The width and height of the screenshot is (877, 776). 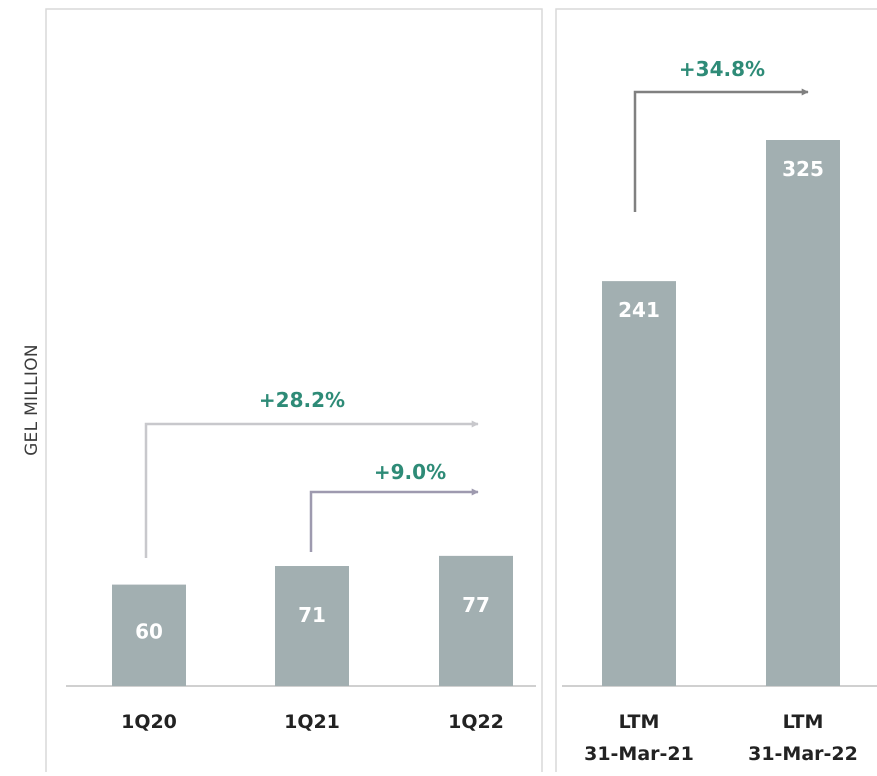 I want to click on bar-1Q20, so click(x=149, y=635).